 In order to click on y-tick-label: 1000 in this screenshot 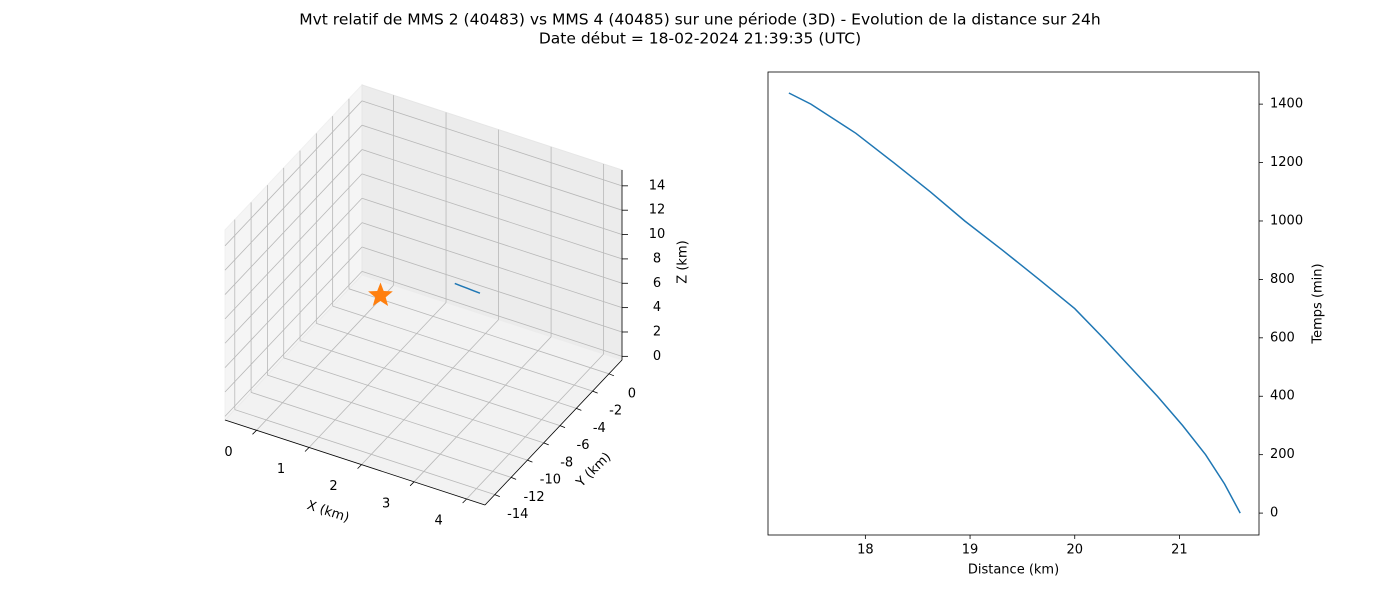, I will do `click(1286, 220)`.